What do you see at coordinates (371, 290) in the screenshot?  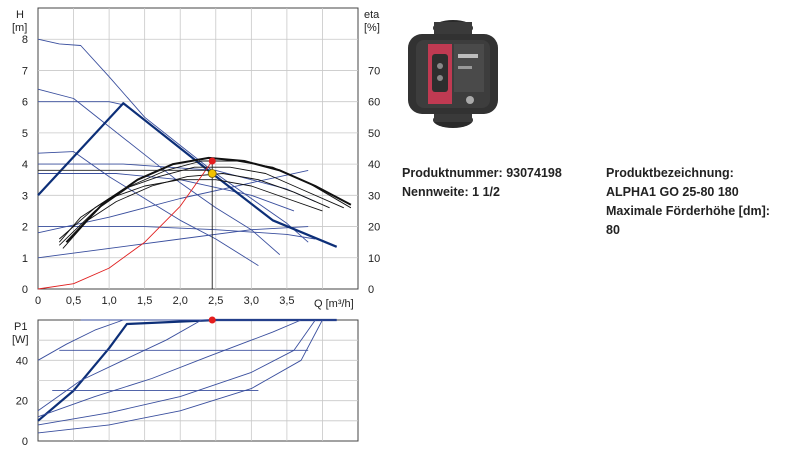 I see `eta-tick-label: 0` at bounding box center [371, 290].